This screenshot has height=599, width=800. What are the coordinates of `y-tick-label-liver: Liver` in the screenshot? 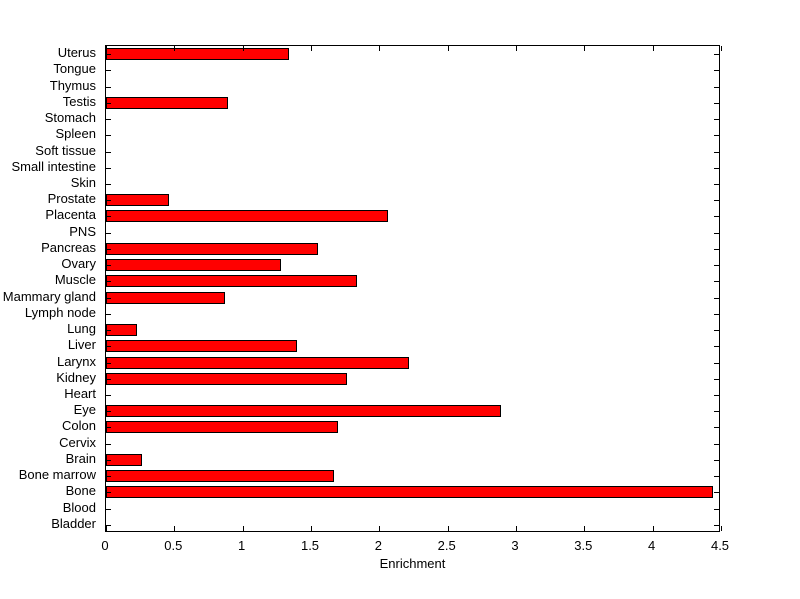 It's located at (81, 345).